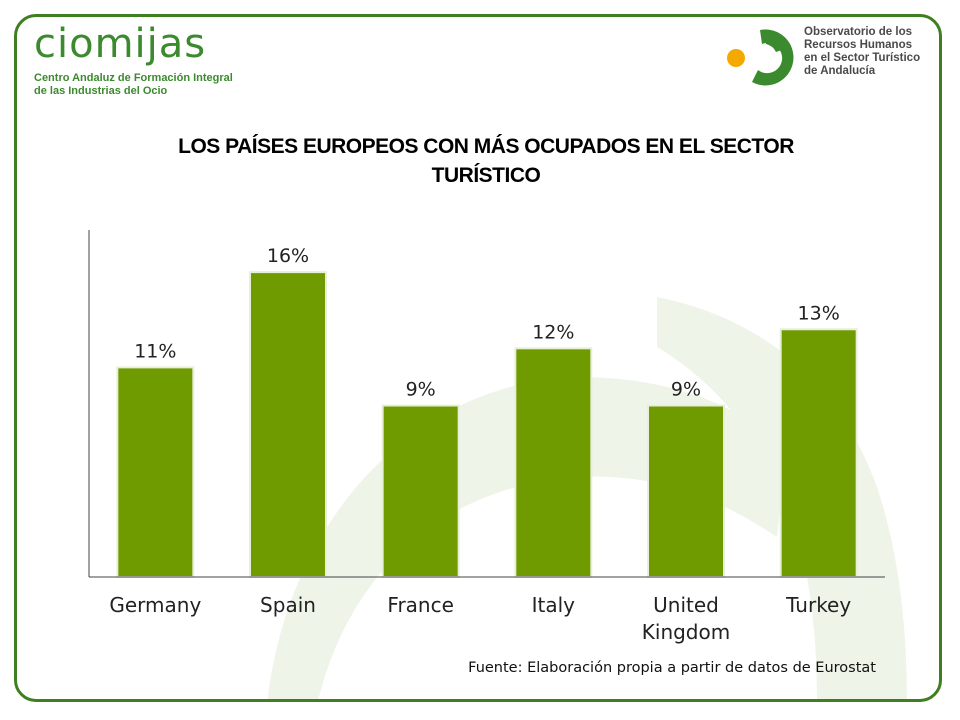  Describe the element at coordinates (133, 78) in the screenshot. I see `ciomijas-subtitle-line1: Centro Andaluz de Formación Integral` at that location.